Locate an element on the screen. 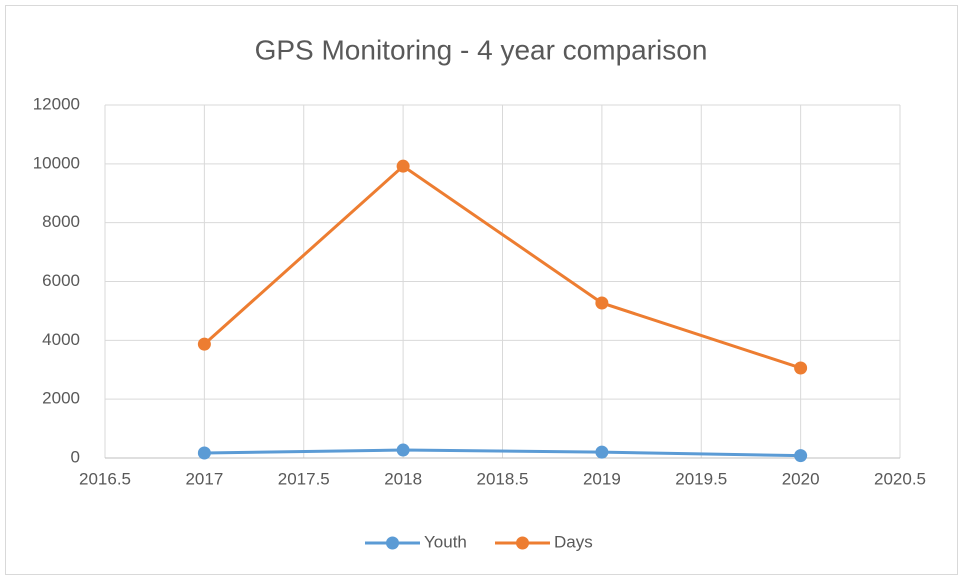 This screenshot has width=963, height=580. y-tick-label: 8000 is located at coordinates (61, 221).